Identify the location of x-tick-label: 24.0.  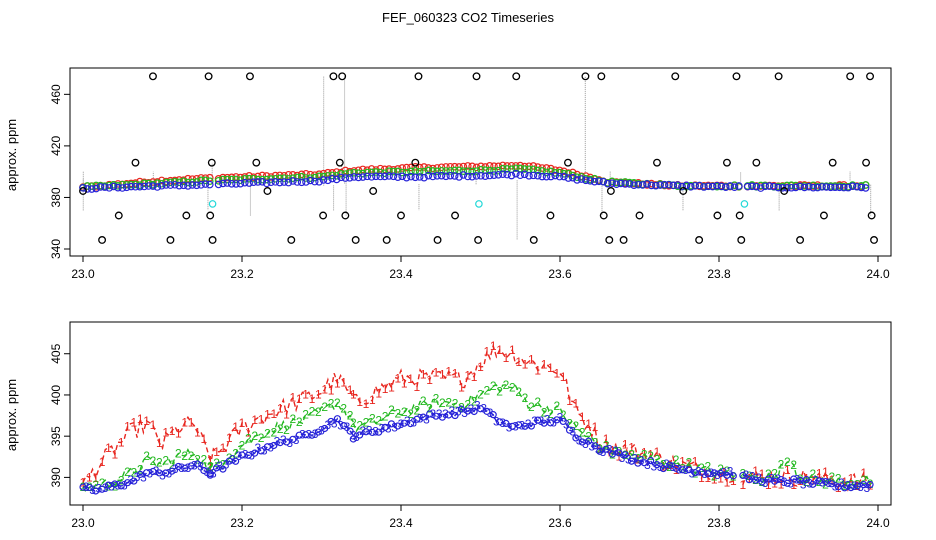
(878, 523).